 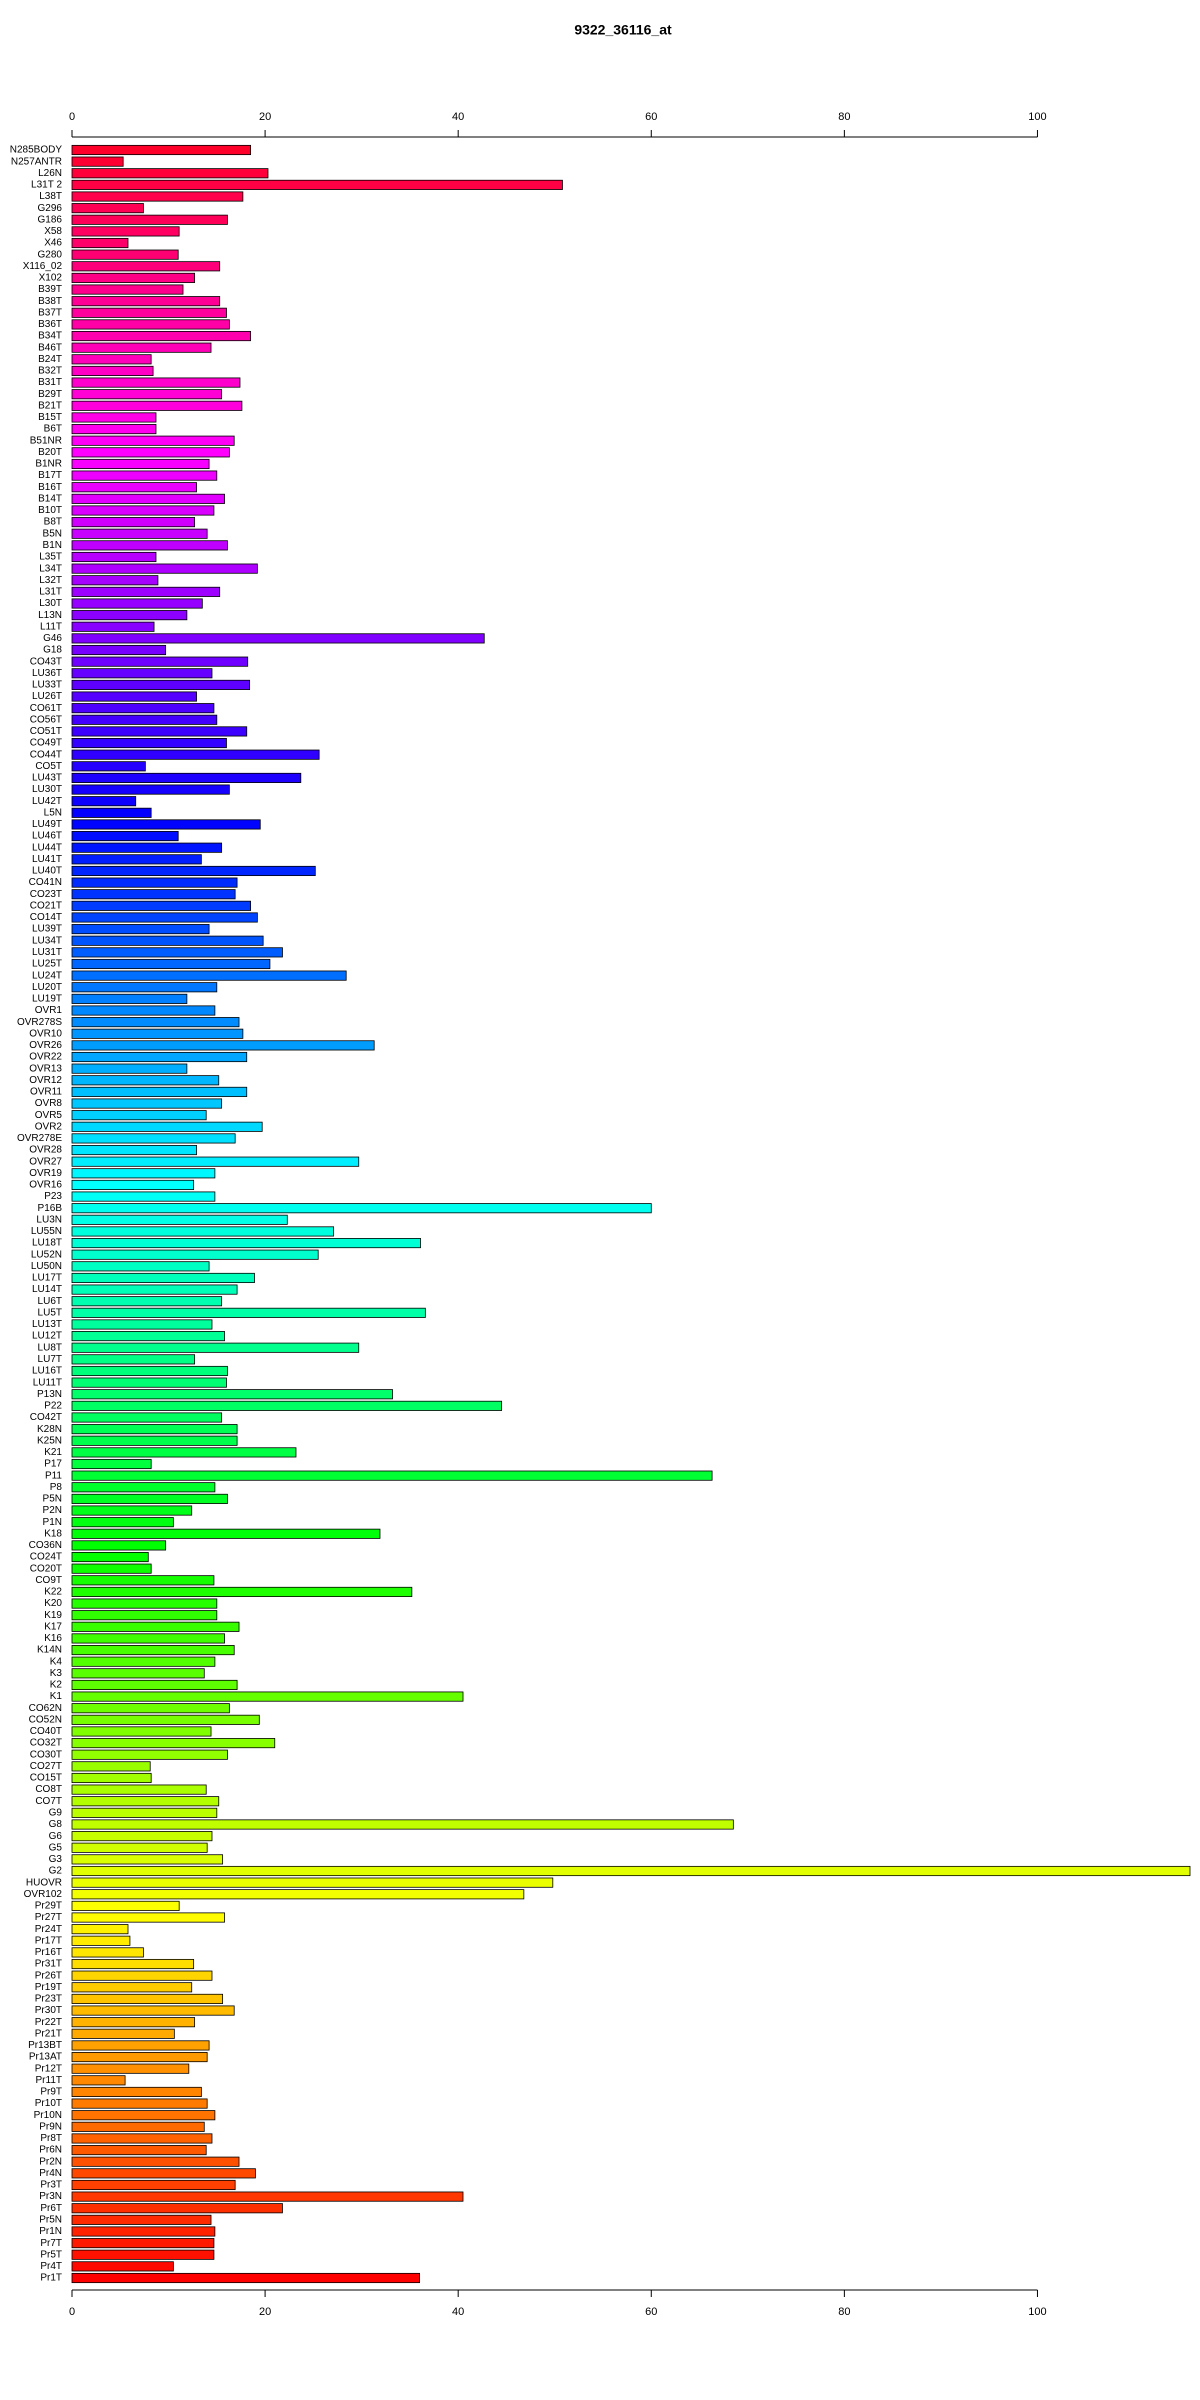 What do you see at coordinates (50, 1347) in the screenshot?
I see `category-label: LU8T` at bounding box center [50, 1347].